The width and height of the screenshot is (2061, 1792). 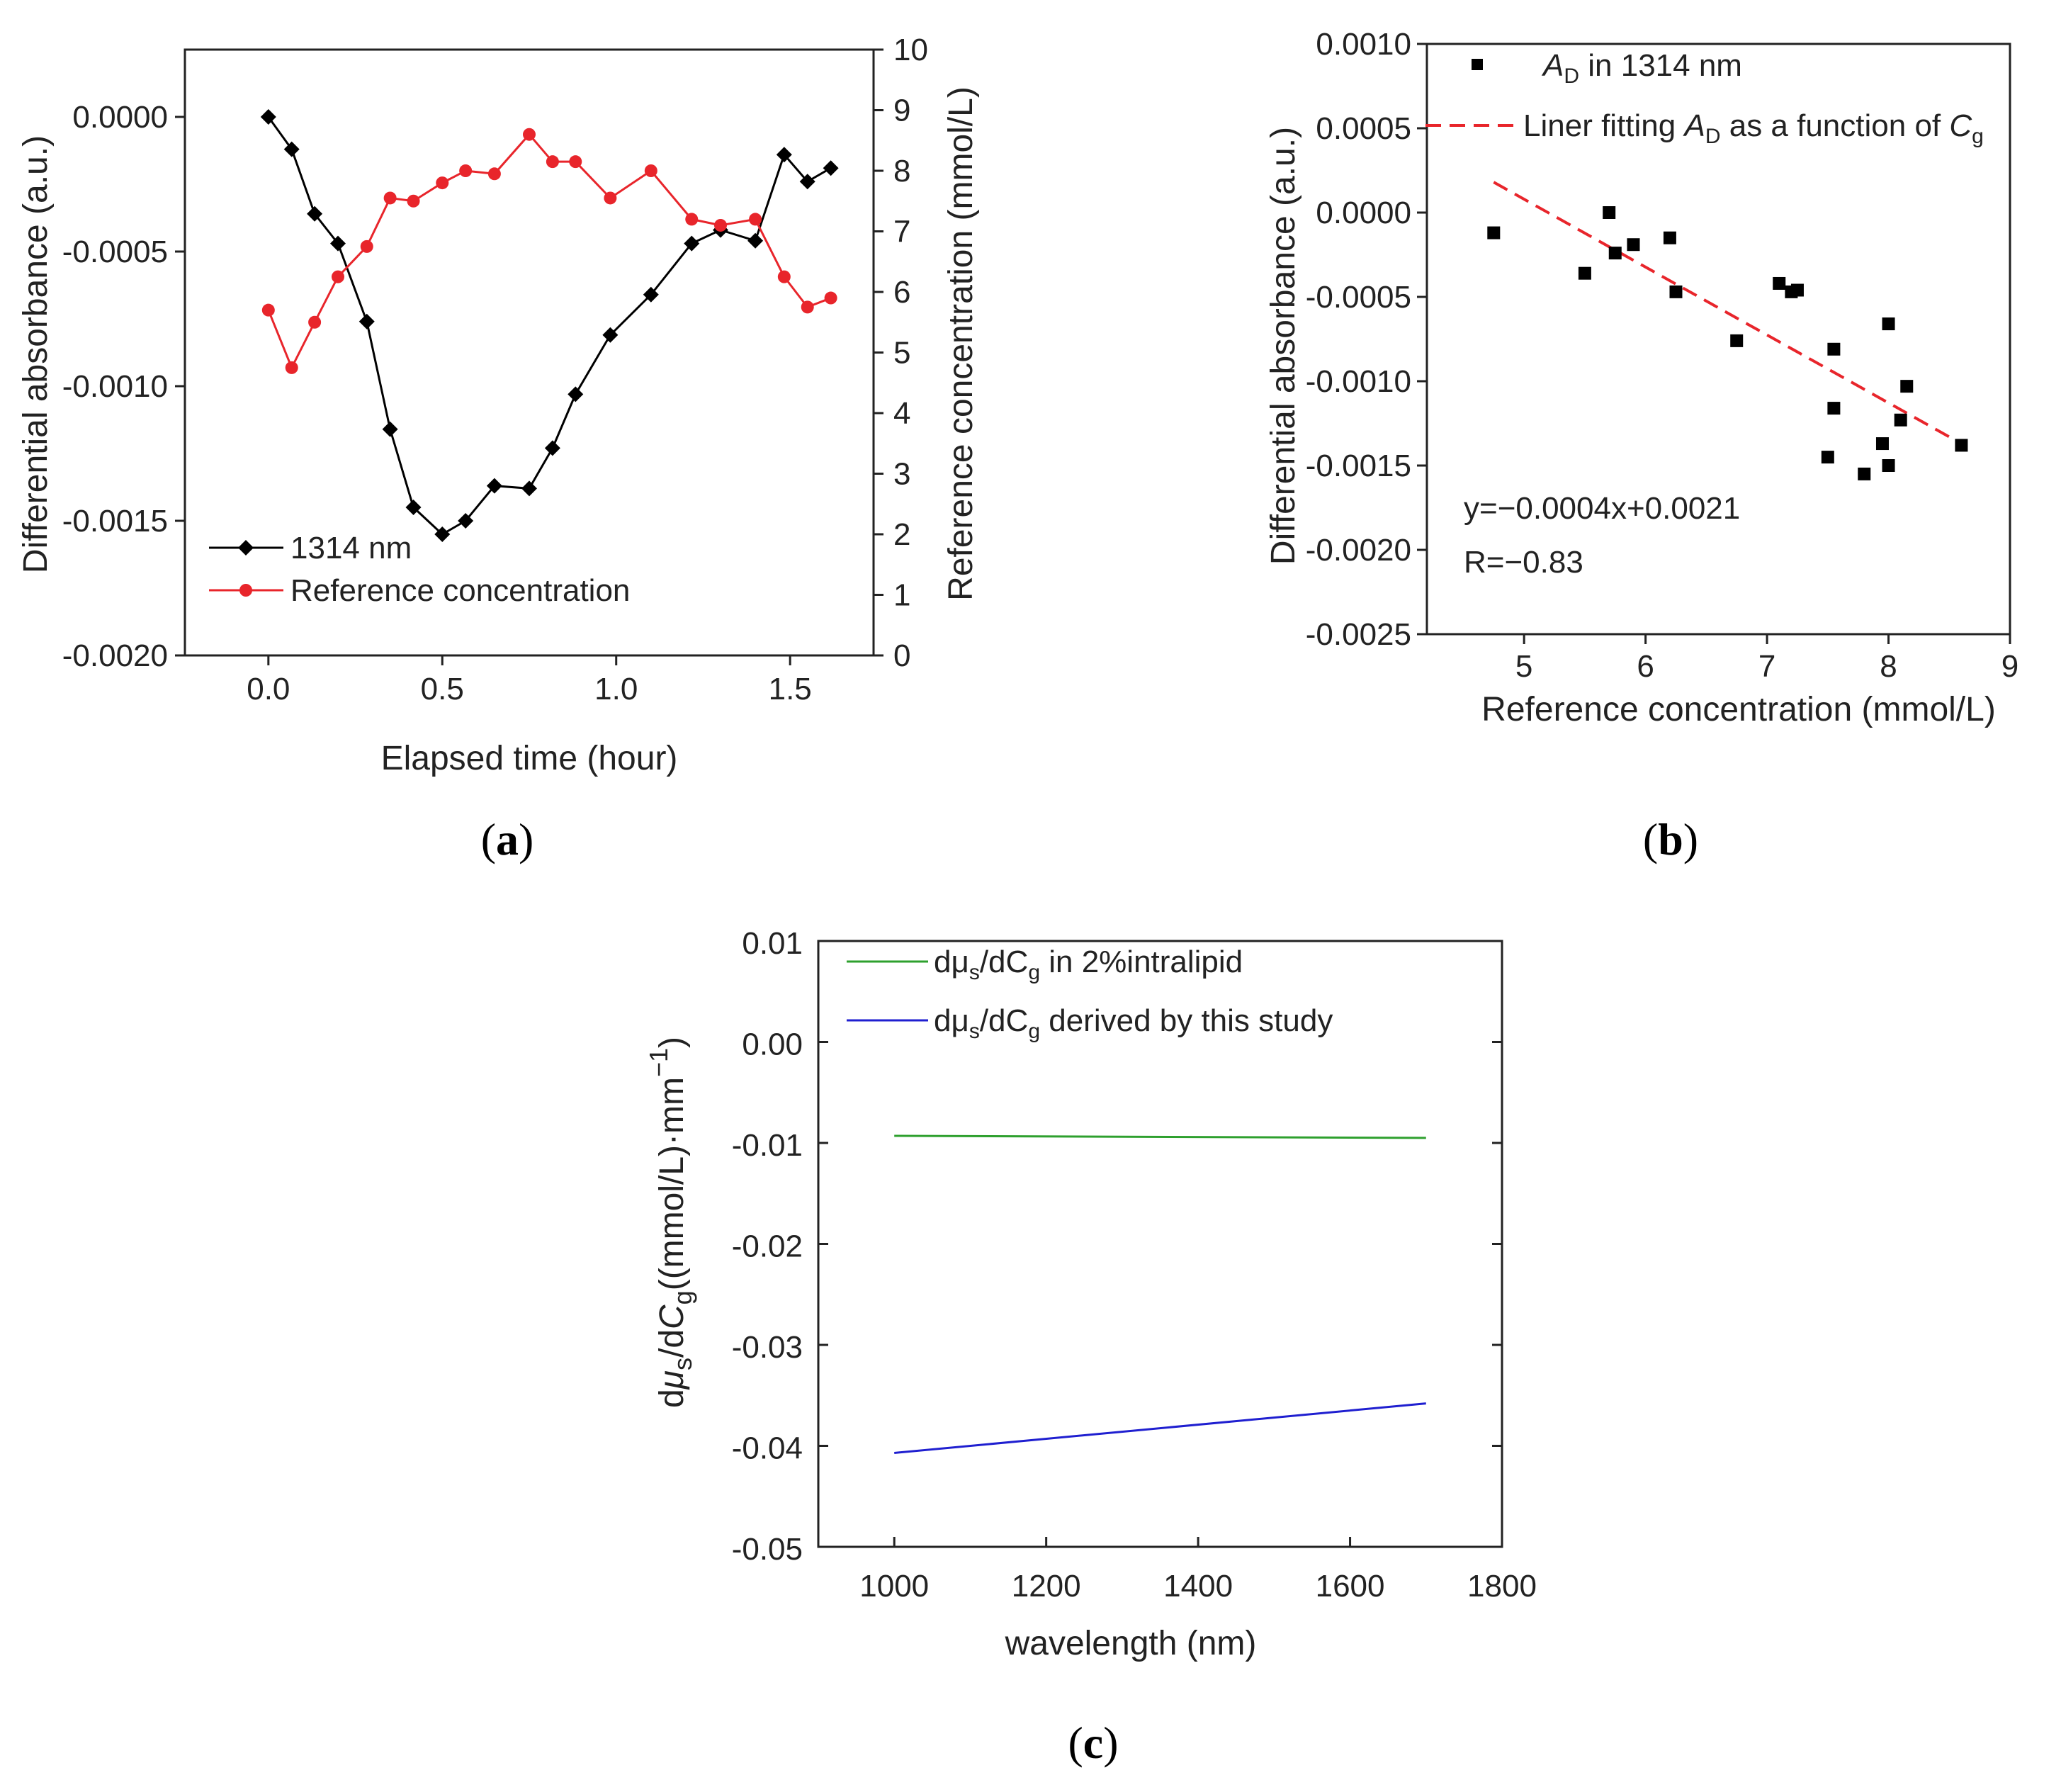 What do you see at coordinates (1198, 1586) in the screenshot?
I see `panel-c-x-tick-label: 1400` at bounding box center [1198, 1586].